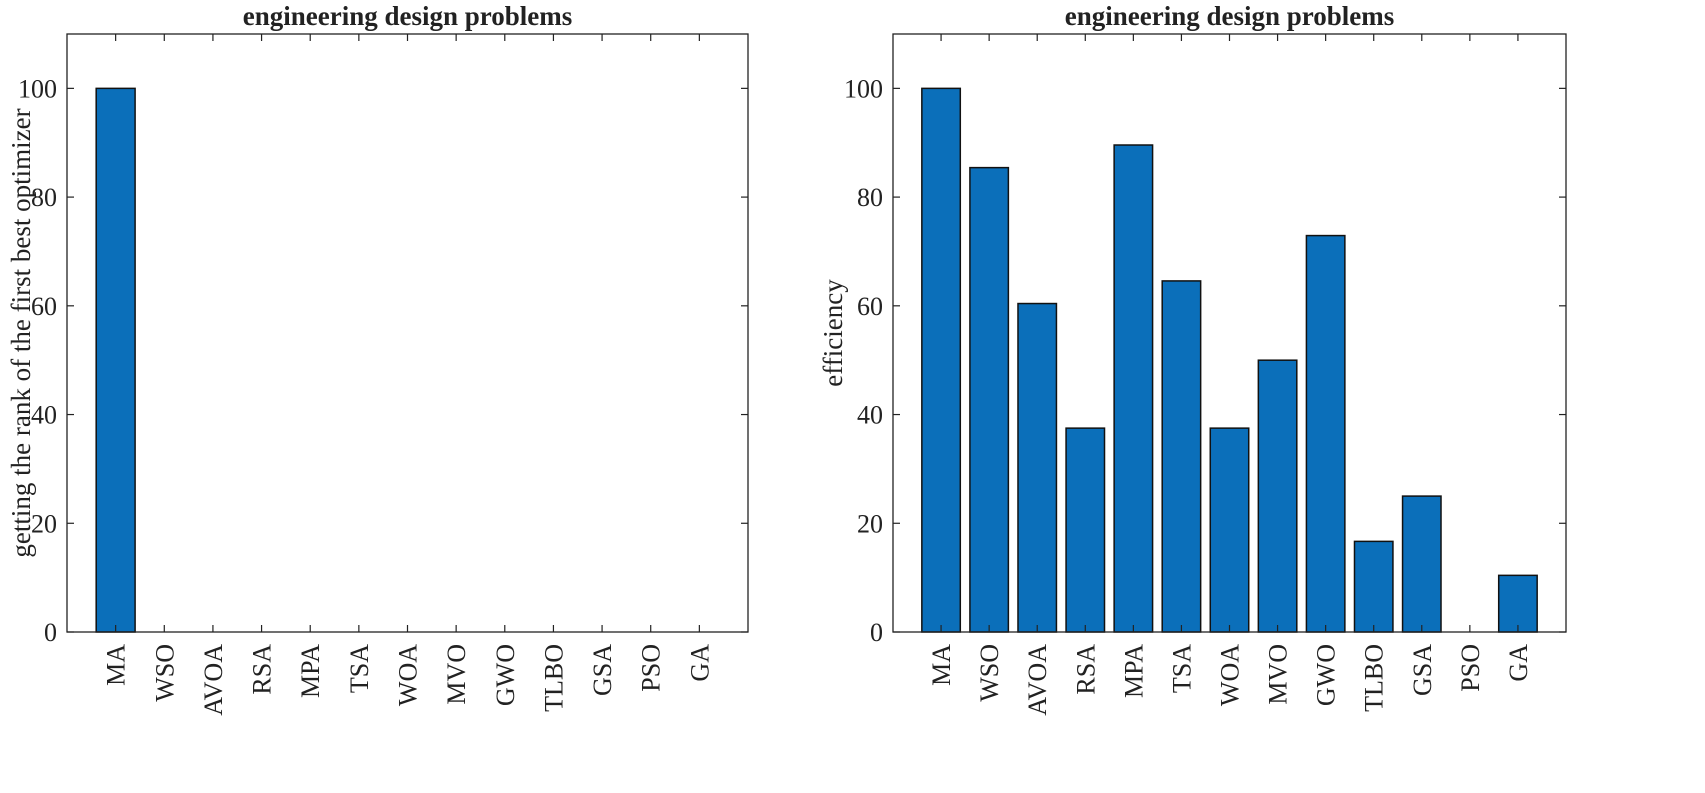  I want to click on bar-GA, so click(1517, 603).